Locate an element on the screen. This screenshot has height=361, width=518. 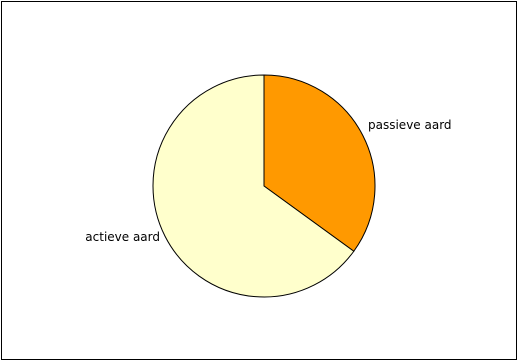
pie-slice-passieve-aard is located at coordinates (319, 163).